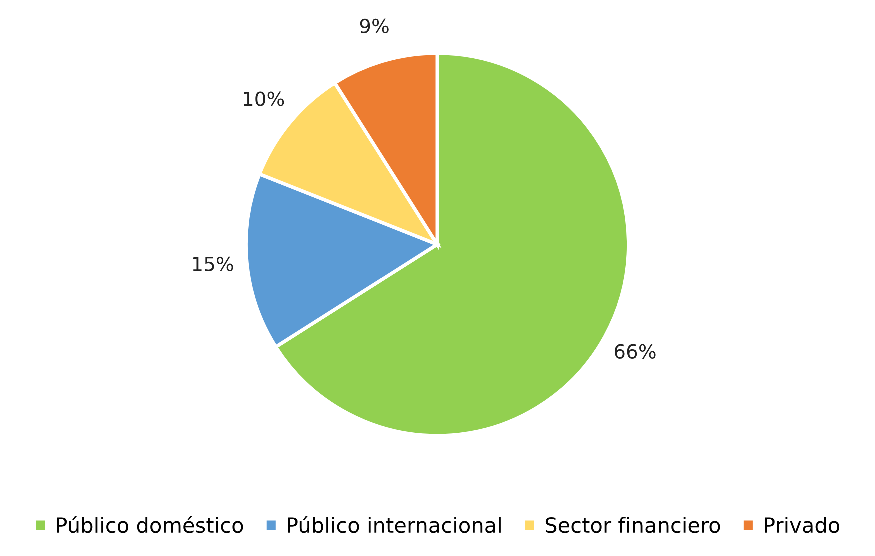 The height and width of the screenshot is (556, 875). Describe the element at coordinates (802, 525) in the screenshot. I see `legend-label: Privado` at that location.